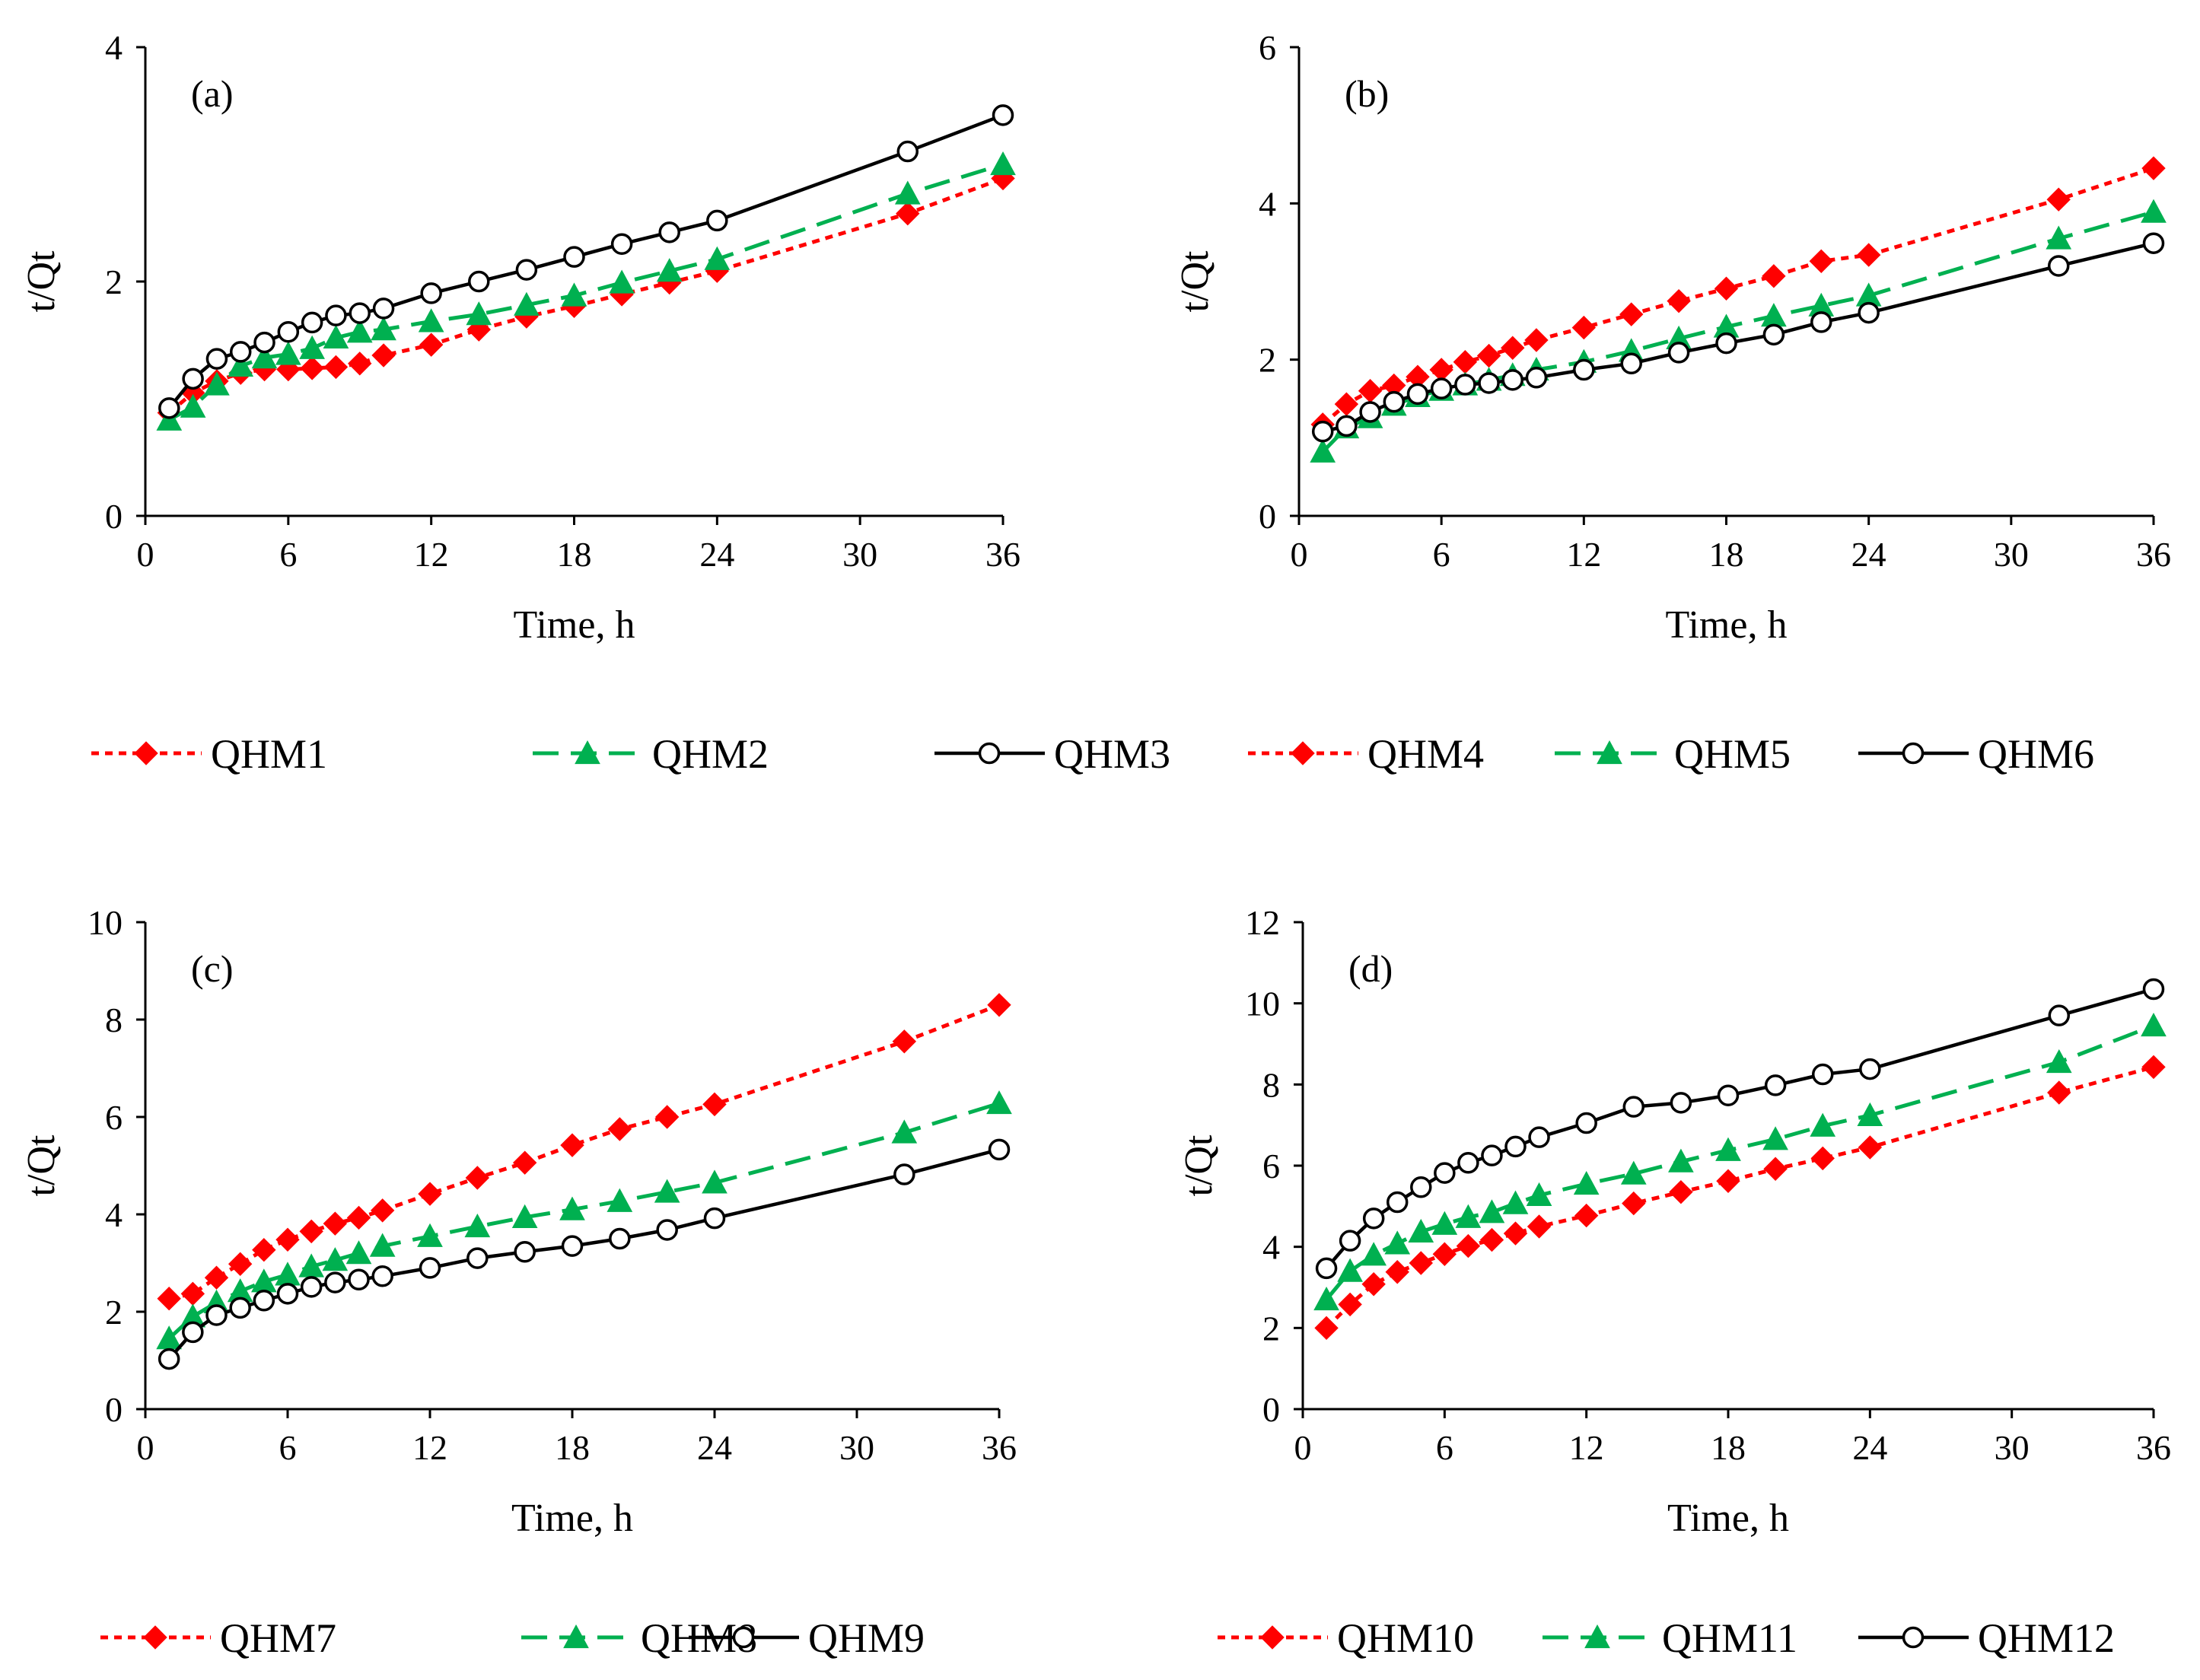  Describe the element at coordinates (278, 1638) in the screenshot. I see `legend-label: QHM7` at that location.